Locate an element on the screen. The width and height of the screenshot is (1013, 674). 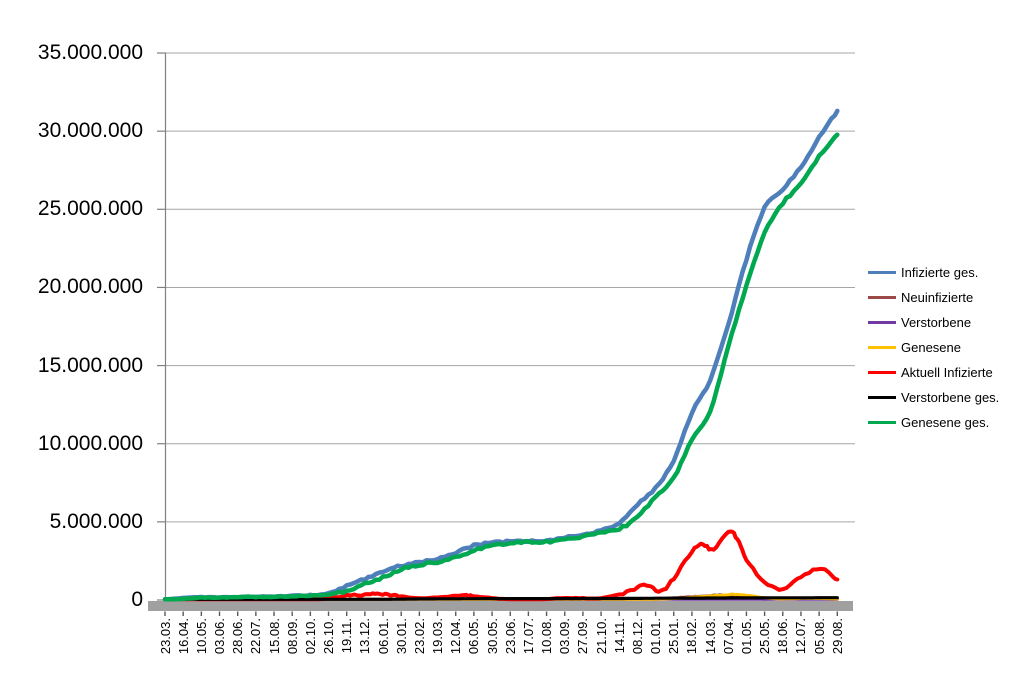
x-axis-label: 22.07. is located at coordinates (256, 636).